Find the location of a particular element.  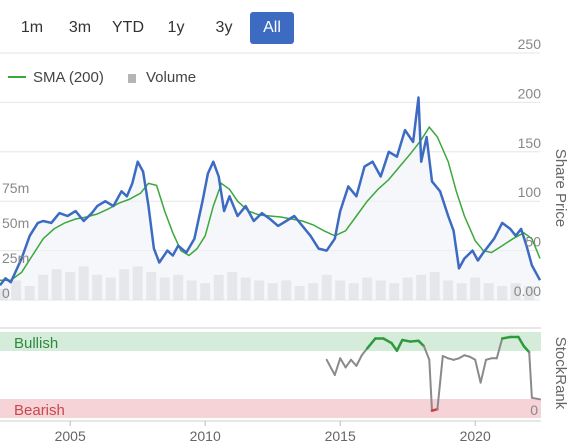

bearish-label: Bearish is located at coordinates (39, 410).